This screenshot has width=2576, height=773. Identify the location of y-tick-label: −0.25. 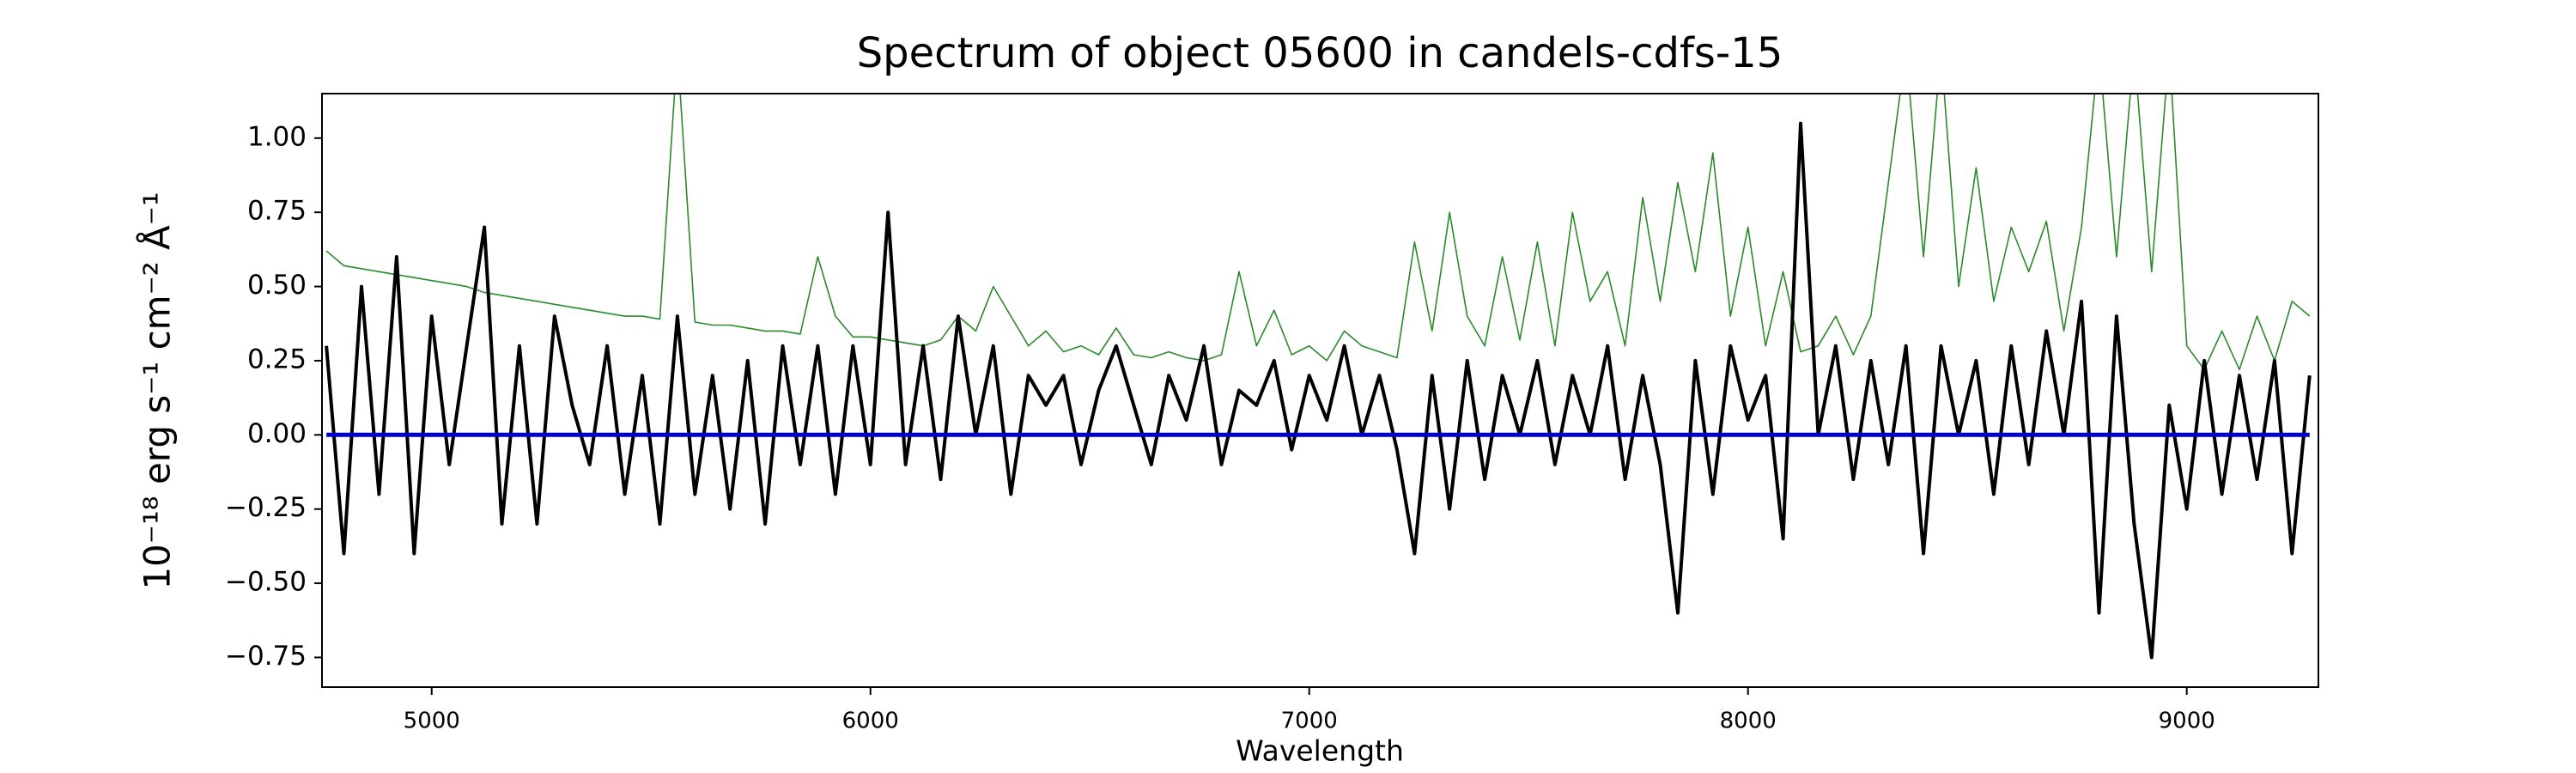
(266, 508).